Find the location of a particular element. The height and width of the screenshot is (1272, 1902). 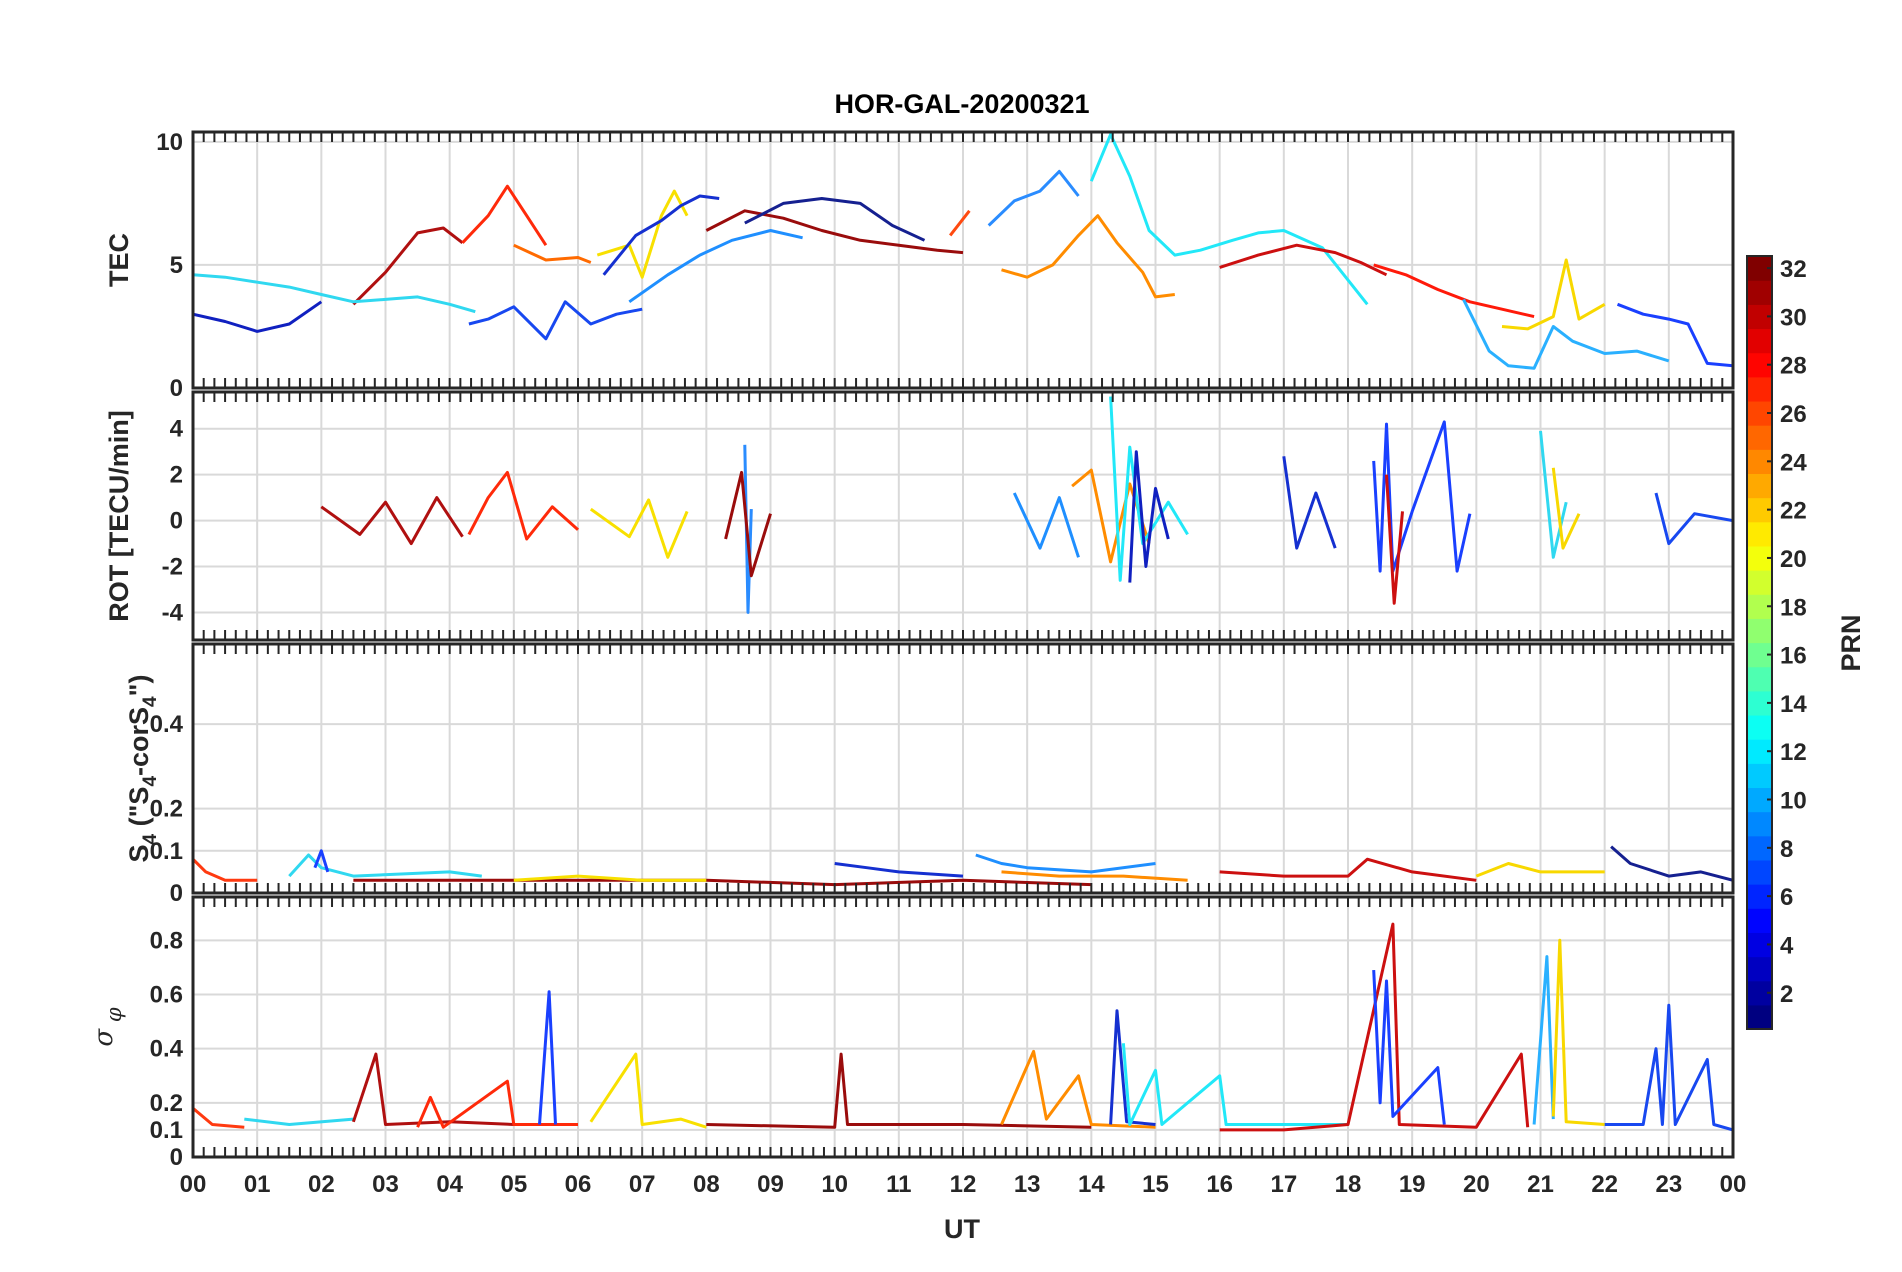

x-tick-label: 18 is located at coordinates (1348, 1184).